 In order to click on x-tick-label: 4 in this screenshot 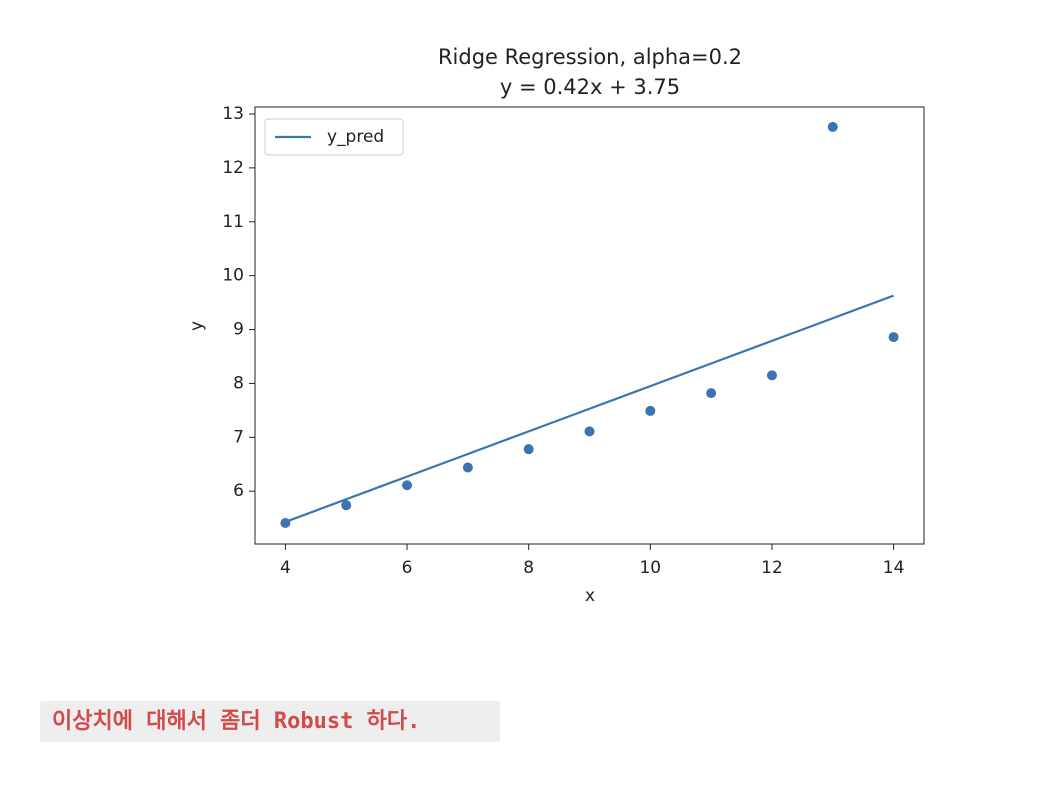, I will do `click(285, 568)`.